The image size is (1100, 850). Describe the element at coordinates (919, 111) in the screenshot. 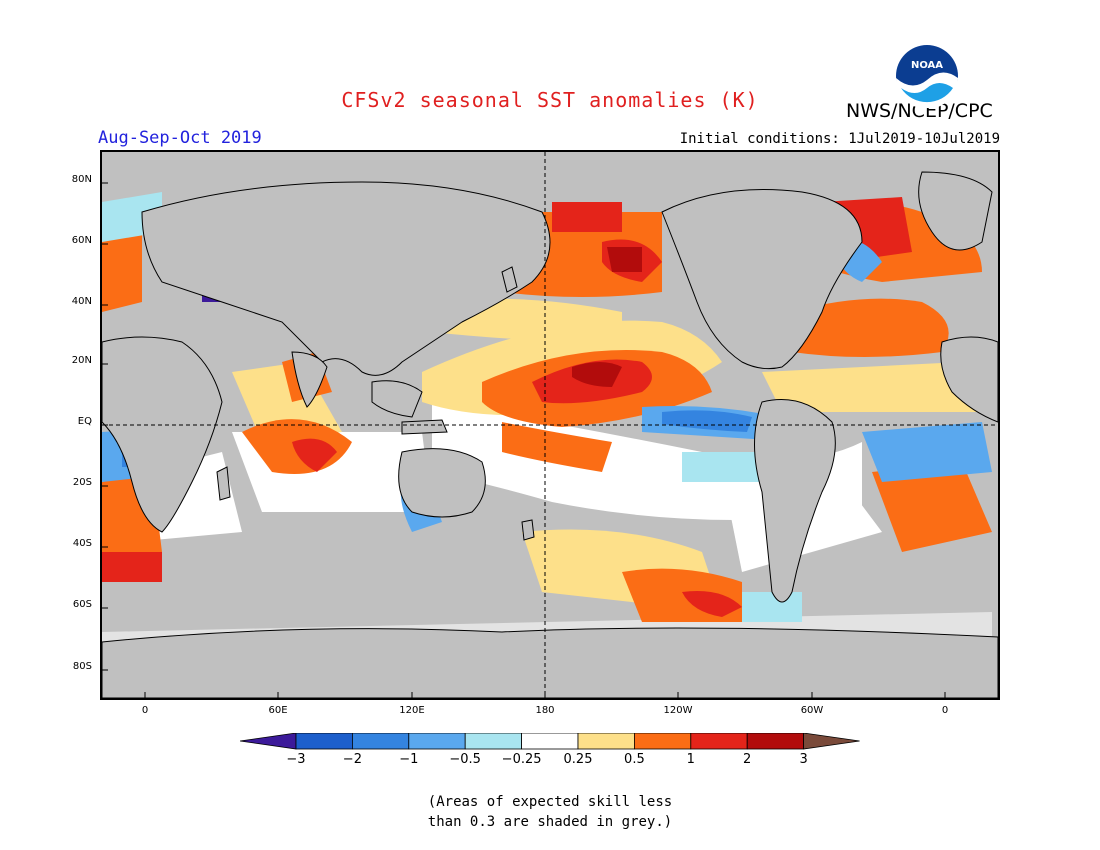

I see `agency-label: NWS/NCEP/CPC` at that location.